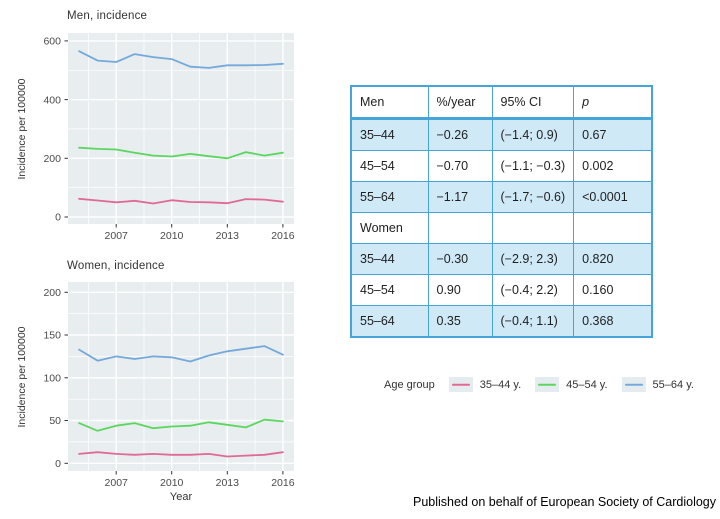 The width and height of the screenshot is (720, 519). Describe the element at coordinates (52, 100) in the screenshot. I see `y-tick-label: 400` at that location.